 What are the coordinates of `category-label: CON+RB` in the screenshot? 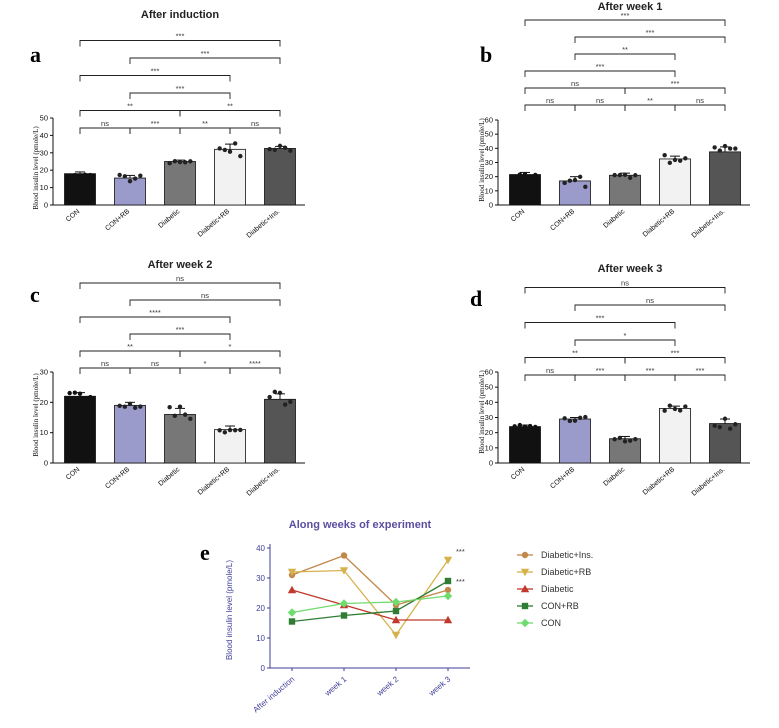 It's located at (117, 478).